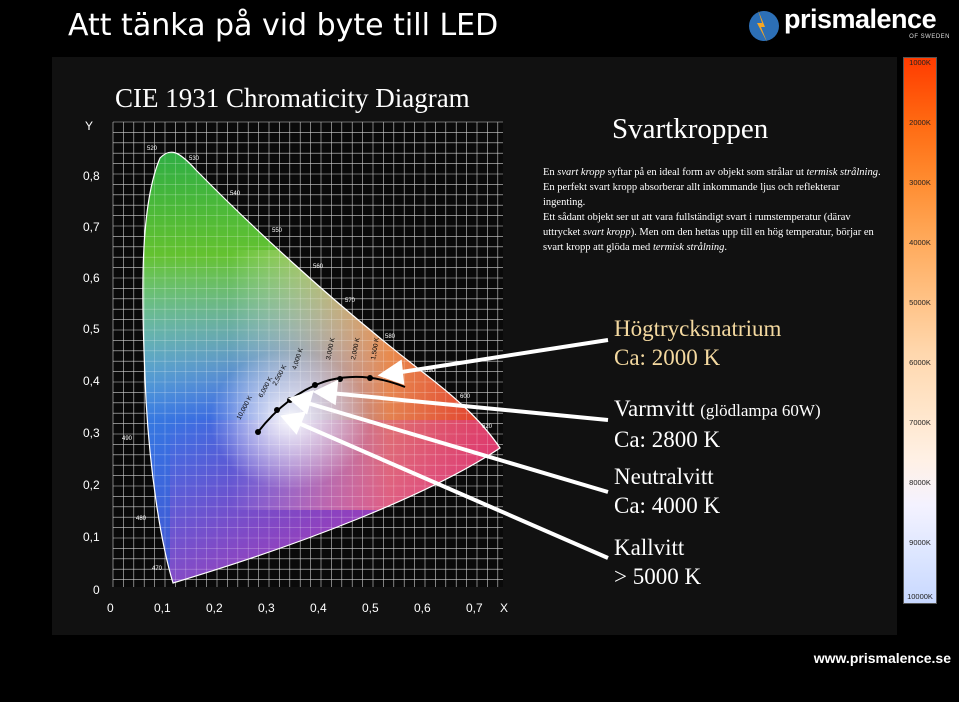  Describe the element at coordinates (141, 519) in the screenshot. I see `wl-480: 480` at that location.